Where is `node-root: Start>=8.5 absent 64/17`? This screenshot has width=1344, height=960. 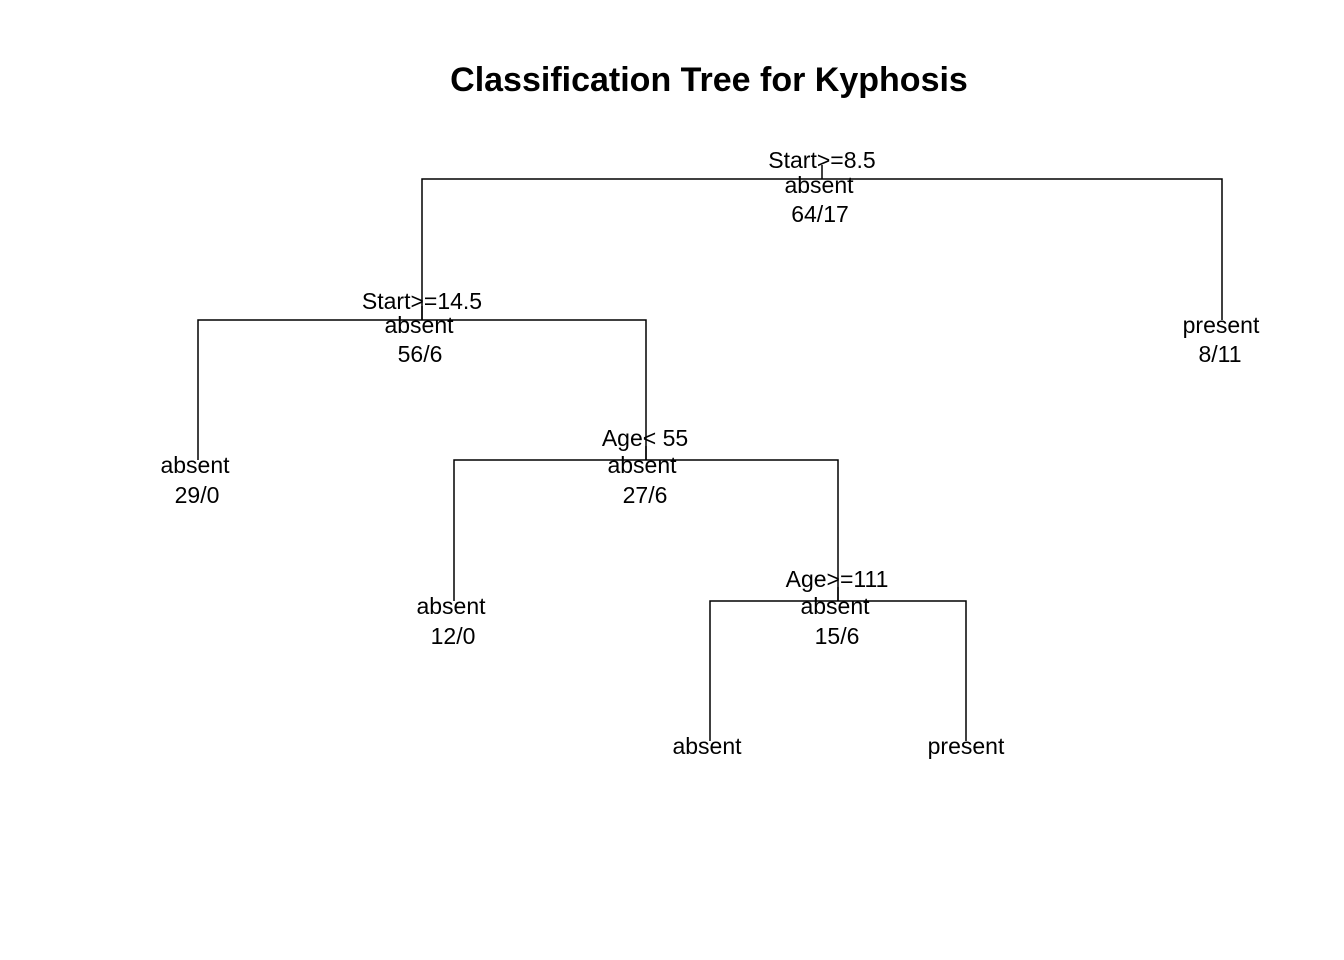 node-root: Start>=8.5 absent 64/17 is located at coordinates (821, 187).